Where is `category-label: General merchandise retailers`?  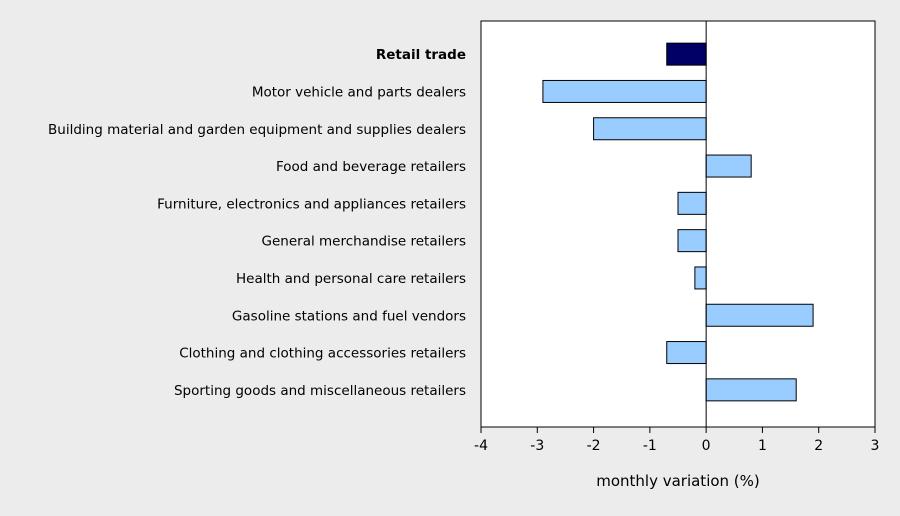 category-label: General merchandise retailers is located at coordinates (364, 242).